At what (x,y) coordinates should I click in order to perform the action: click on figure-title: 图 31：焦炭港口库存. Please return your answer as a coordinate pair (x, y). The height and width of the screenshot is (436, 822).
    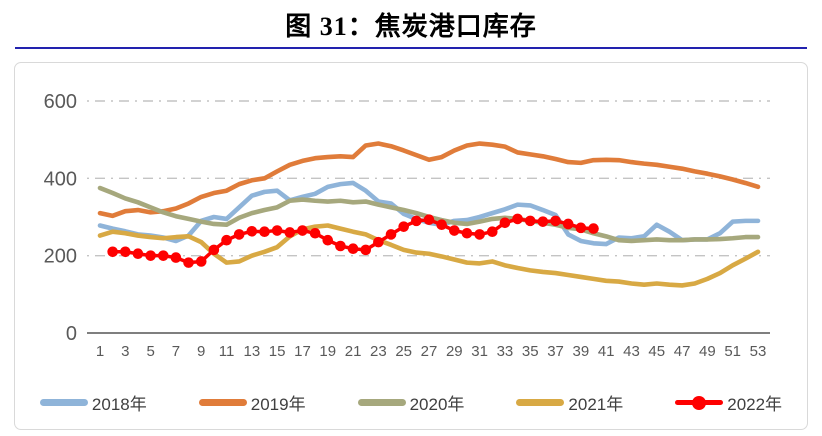
    Looking at the image, I should click on (411, 26).